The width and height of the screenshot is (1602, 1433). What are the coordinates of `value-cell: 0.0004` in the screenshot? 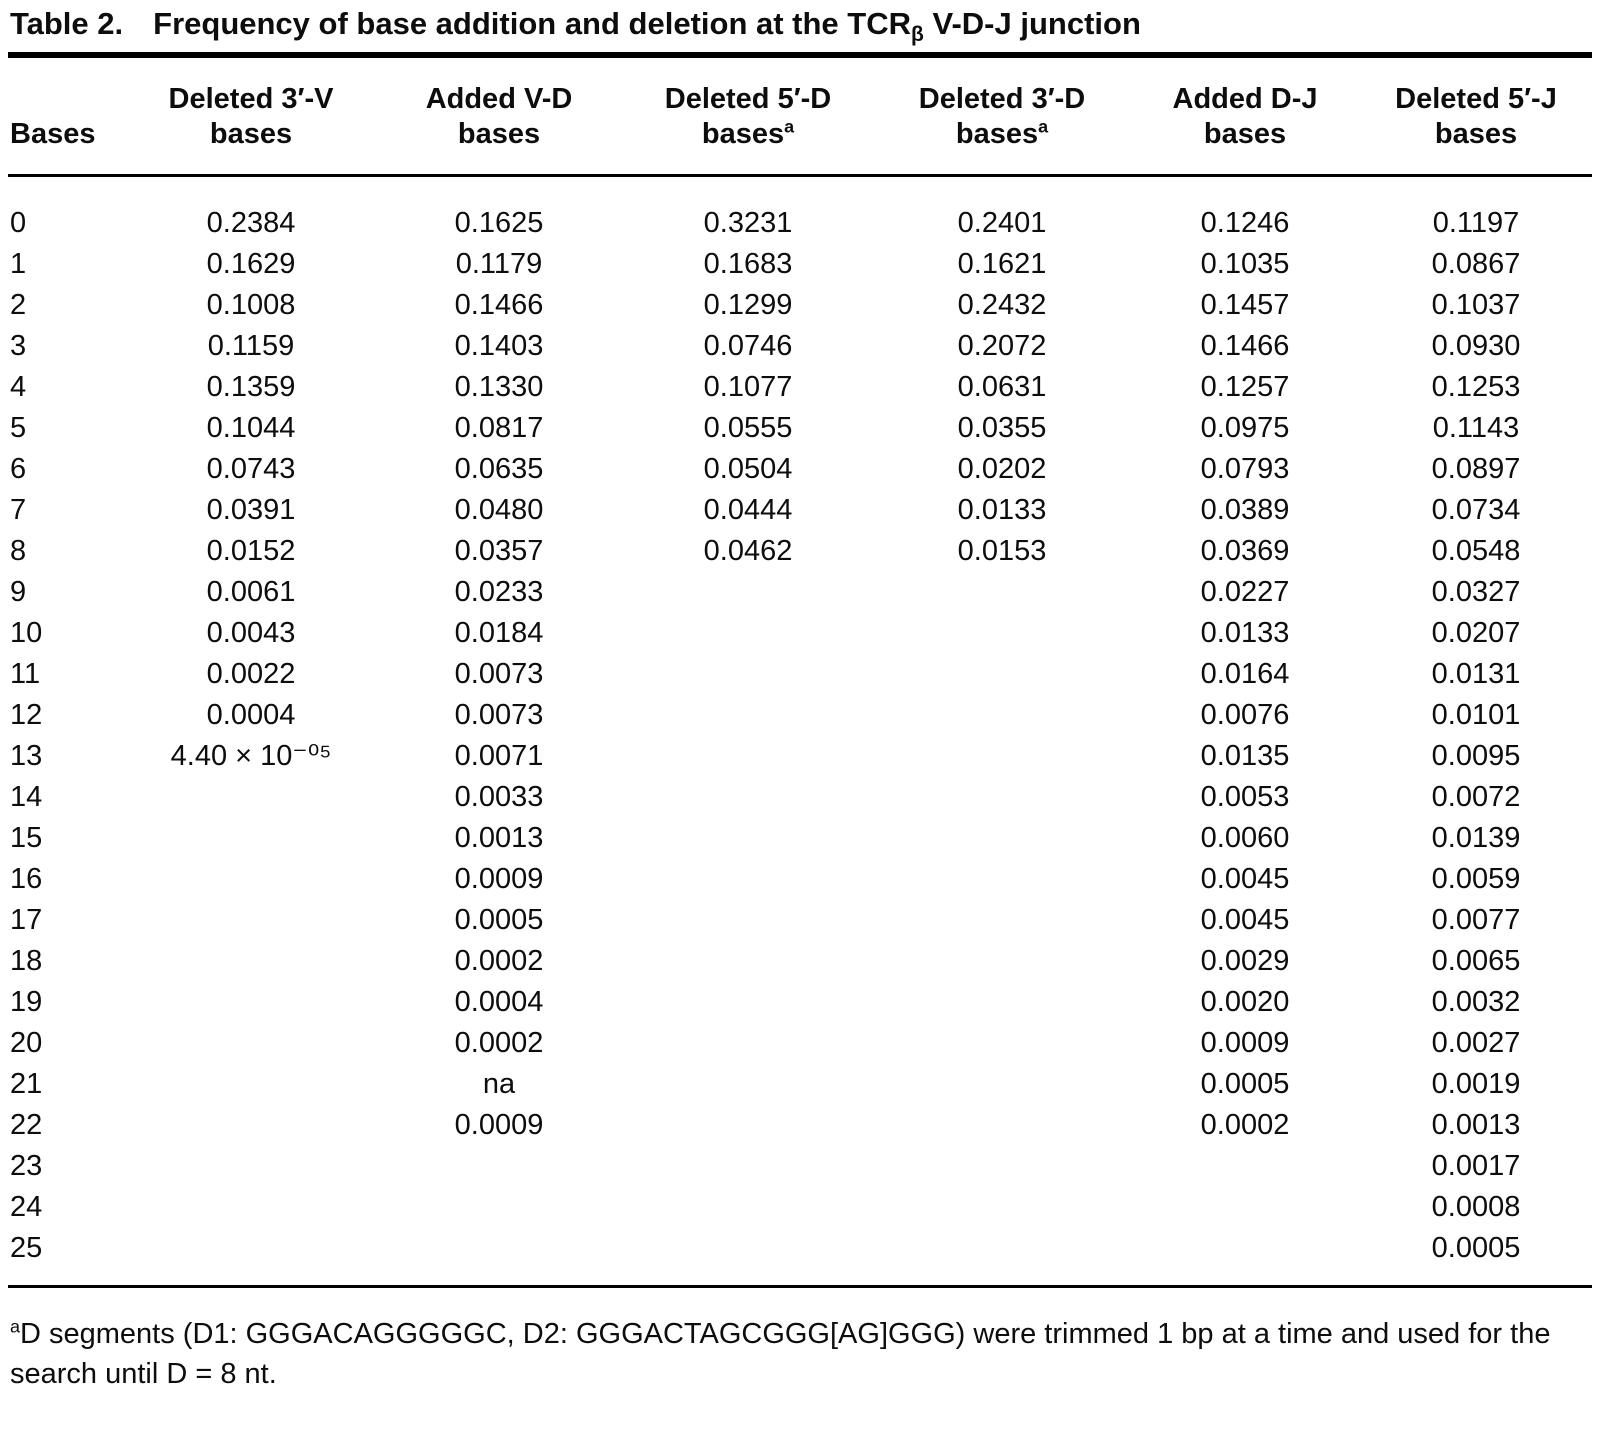 It's located at (251, 715).